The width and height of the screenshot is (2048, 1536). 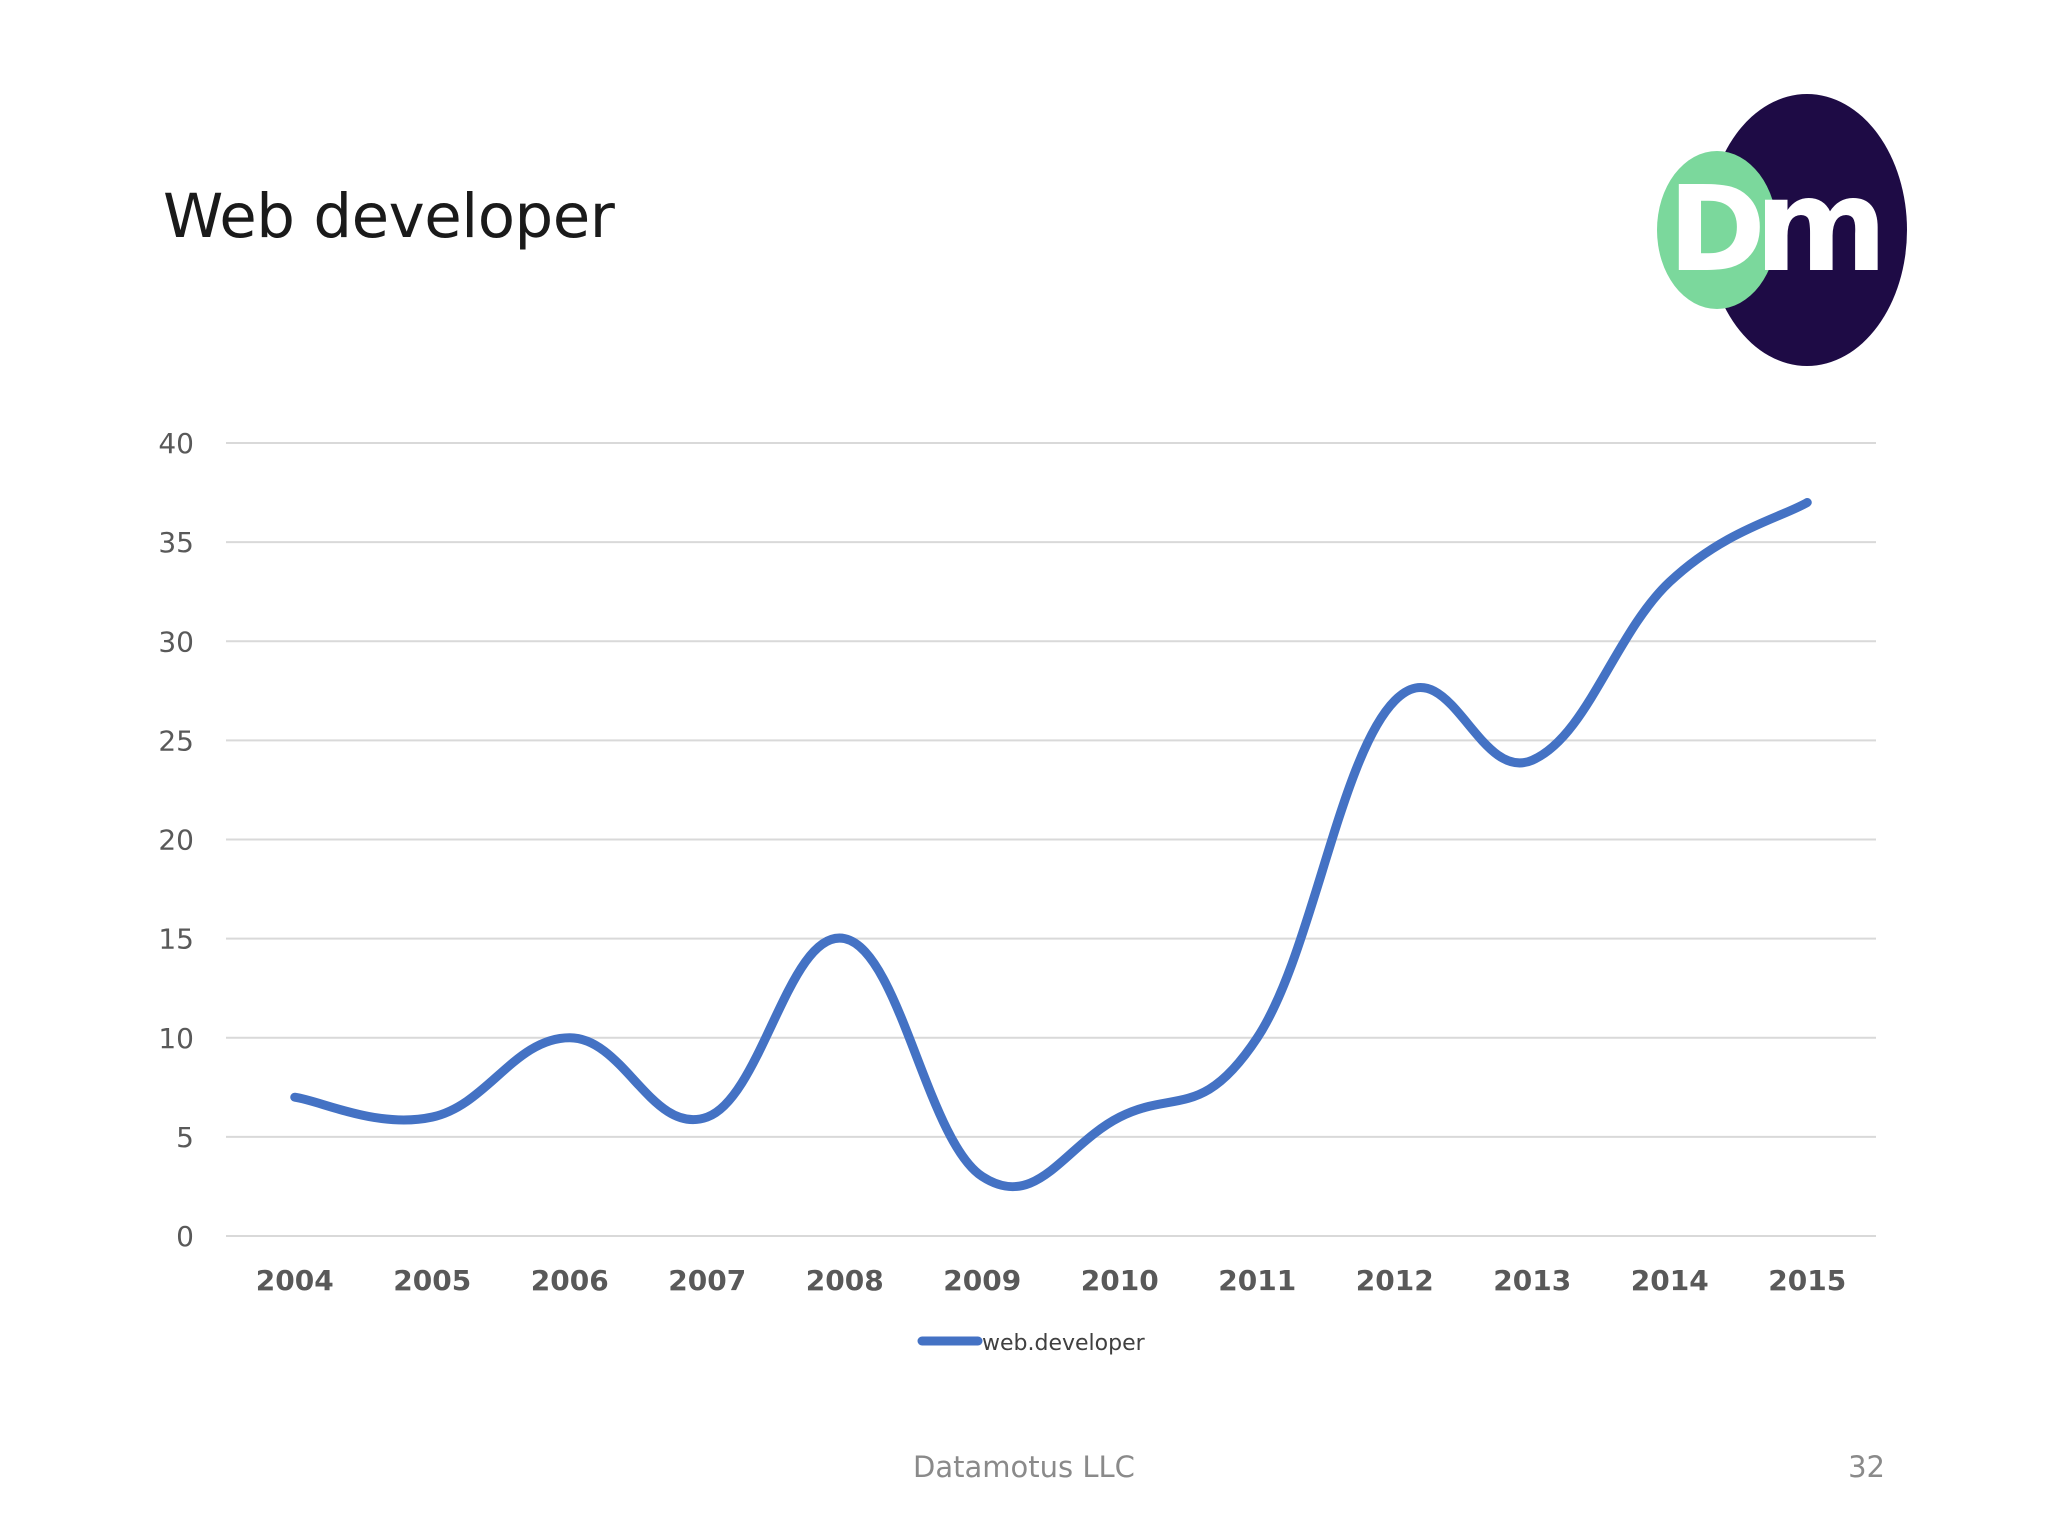 I want to click on y-tick-label: 20, so click(x=176, y=840).